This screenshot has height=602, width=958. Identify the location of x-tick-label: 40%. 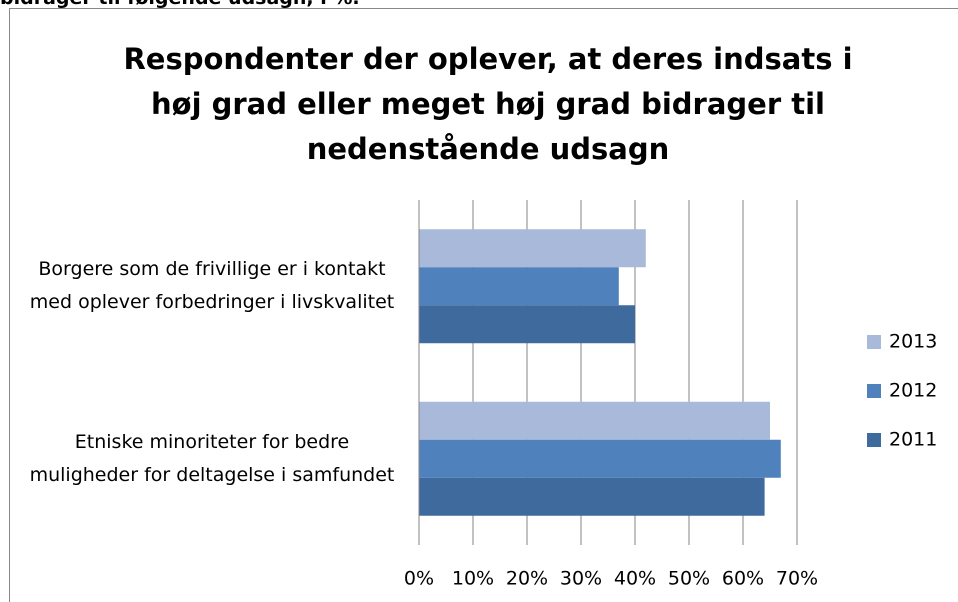
(635, 579).